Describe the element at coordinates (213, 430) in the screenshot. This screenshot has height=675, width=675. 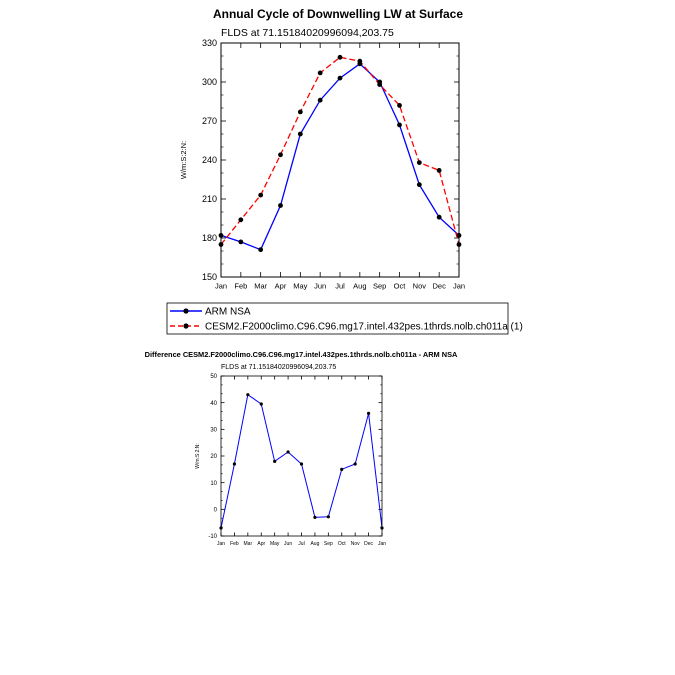
I see `y-tick-label: 30` at that location.